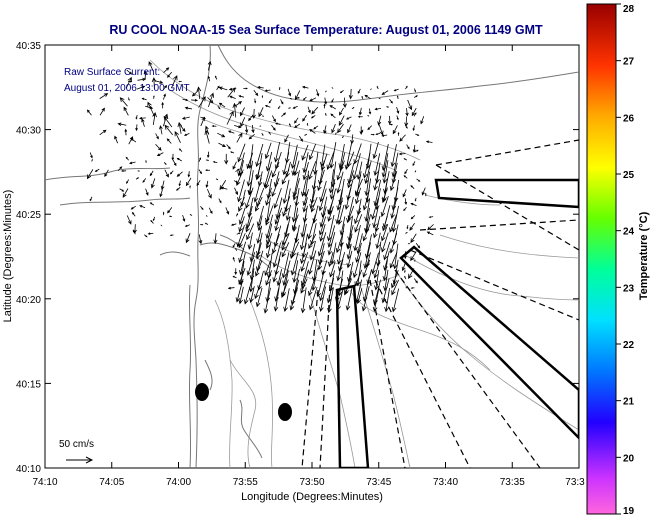 This screenshot has width=651, height=523. Describe the element at coordinates (629, 345) in the screenshot. I see `colorbar-tick-label: 22` at that location.